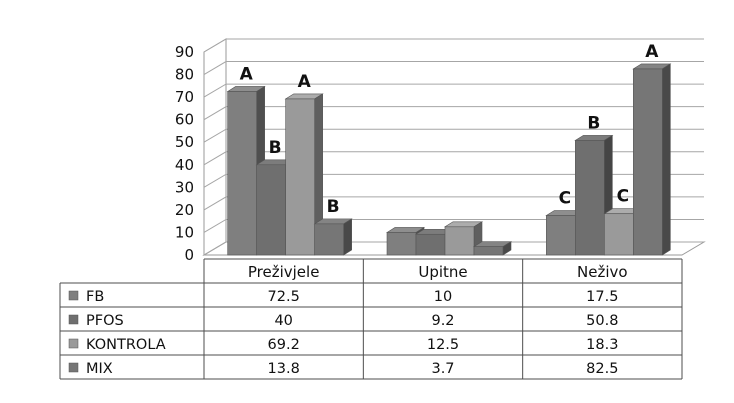  What do you see at coordinates (442, 321) in the screenshot?
I see `table-cell-value: 9.2` at bounding box center [442, 321].